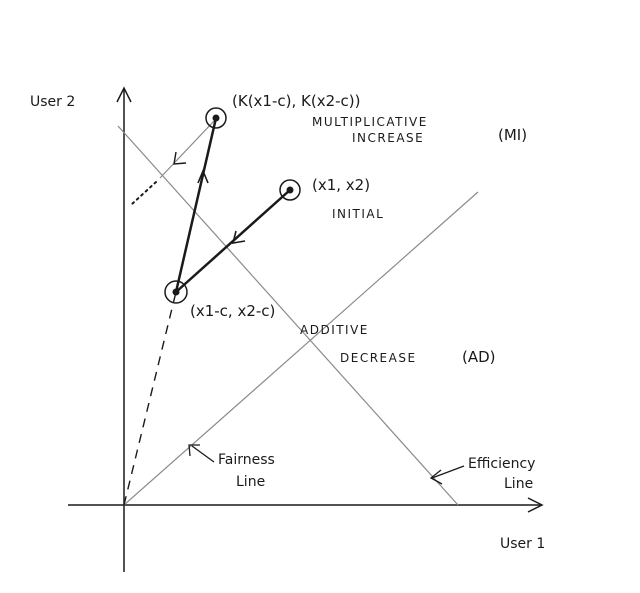 Image resolution: width=640 pixels, height=593 pixels. What do you see at coordinates (334, 330) in the screenshot?
I see `ad-label-line1: ADDITIVE` at bounding box center [334, 330].